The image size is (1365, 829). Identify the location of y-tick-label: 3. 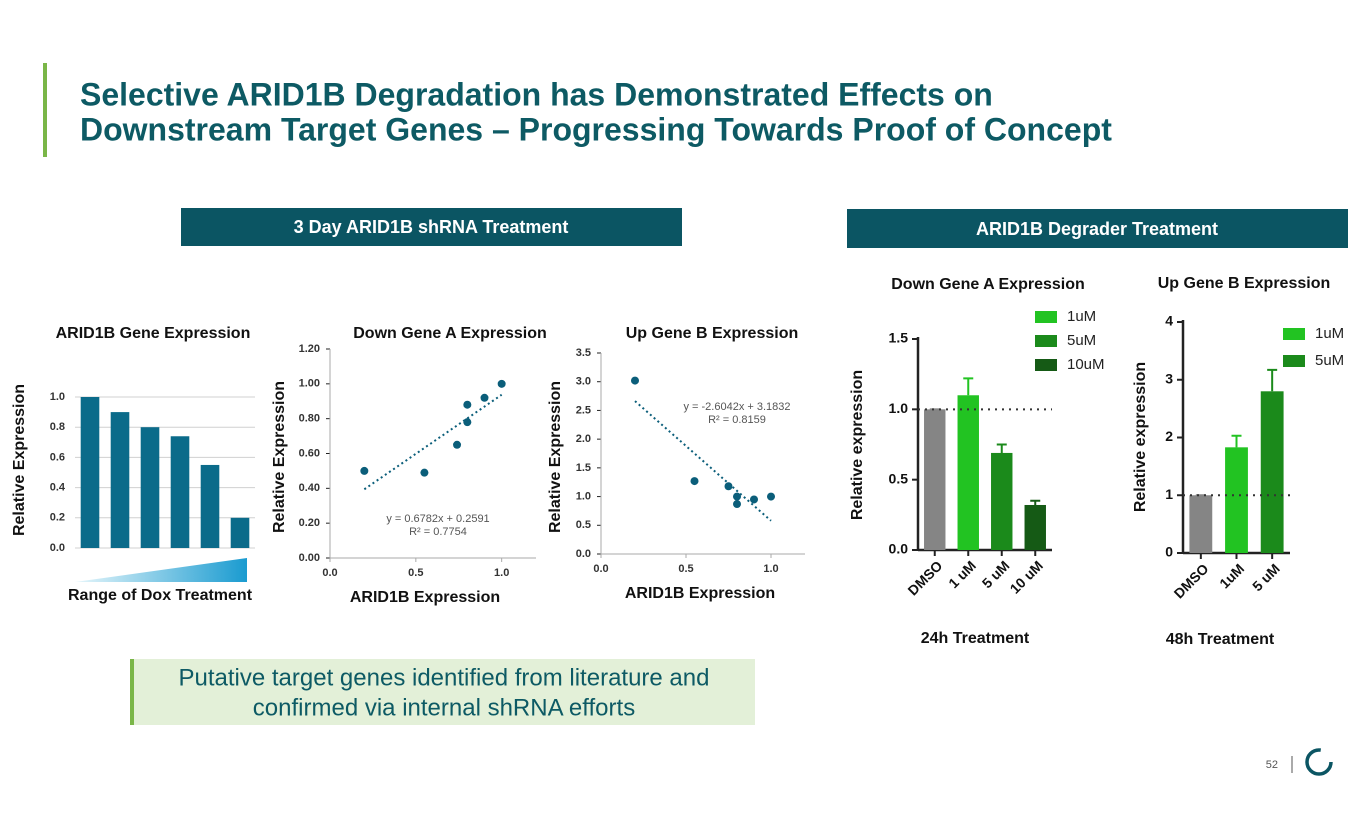
(1169, 378).